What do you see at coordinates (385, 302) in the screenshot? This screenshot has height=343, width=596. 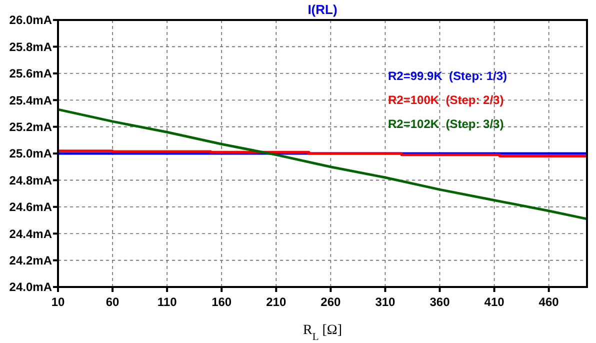 I see `x-tick-label: 310` at bounding box center [385, 302].